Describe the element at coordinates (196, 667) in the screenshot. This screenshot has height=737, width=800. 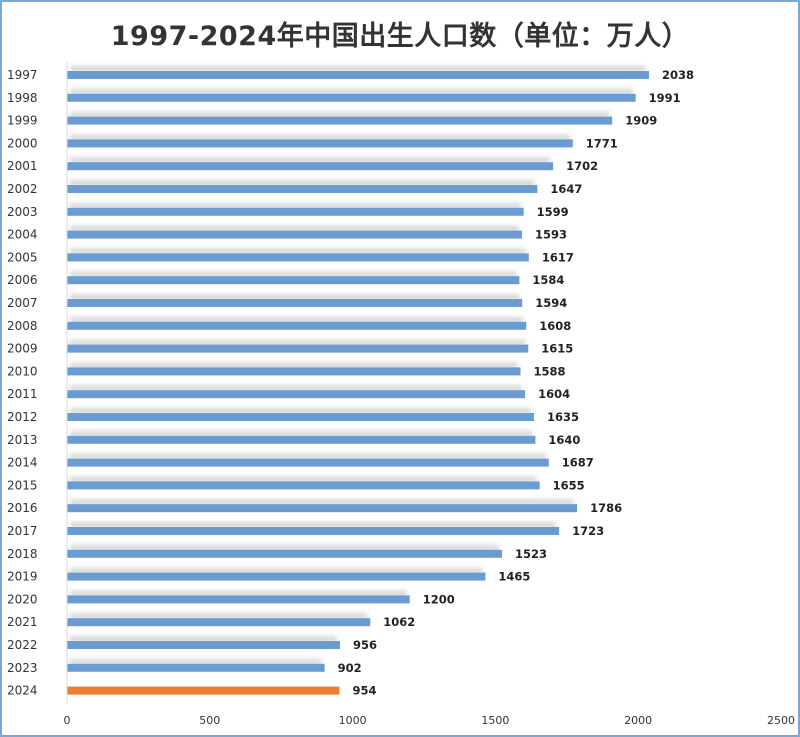
I see `bar-2023` at that location.